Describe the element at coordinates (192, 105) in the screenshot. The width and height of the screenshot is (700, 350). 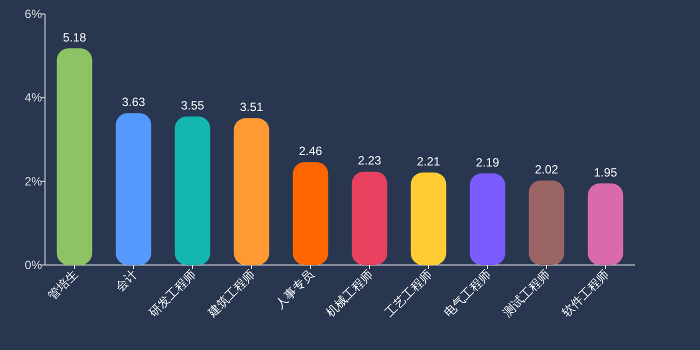
I see `data-label: 3.55` at that location.